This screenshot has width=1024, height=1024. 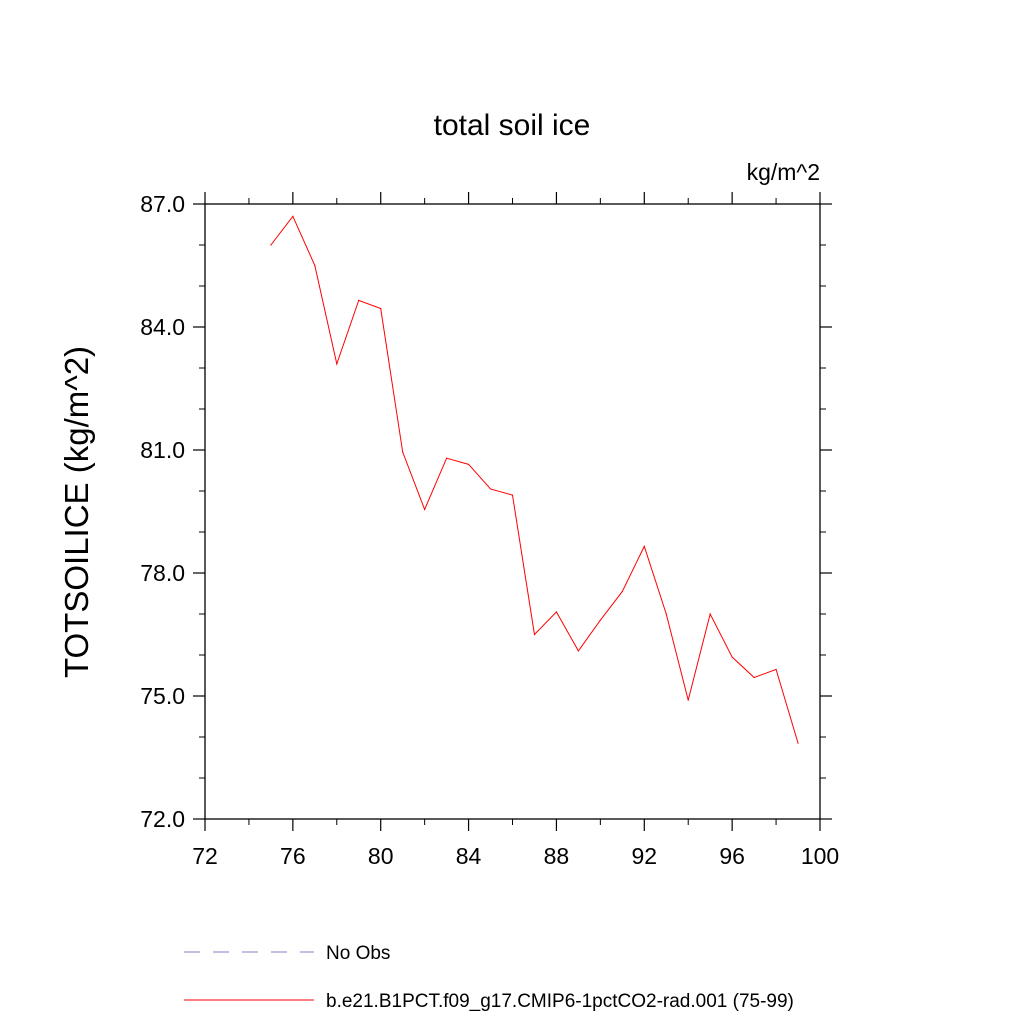 I want to click on x-tick-label: 92, so click(x=644, y=856).